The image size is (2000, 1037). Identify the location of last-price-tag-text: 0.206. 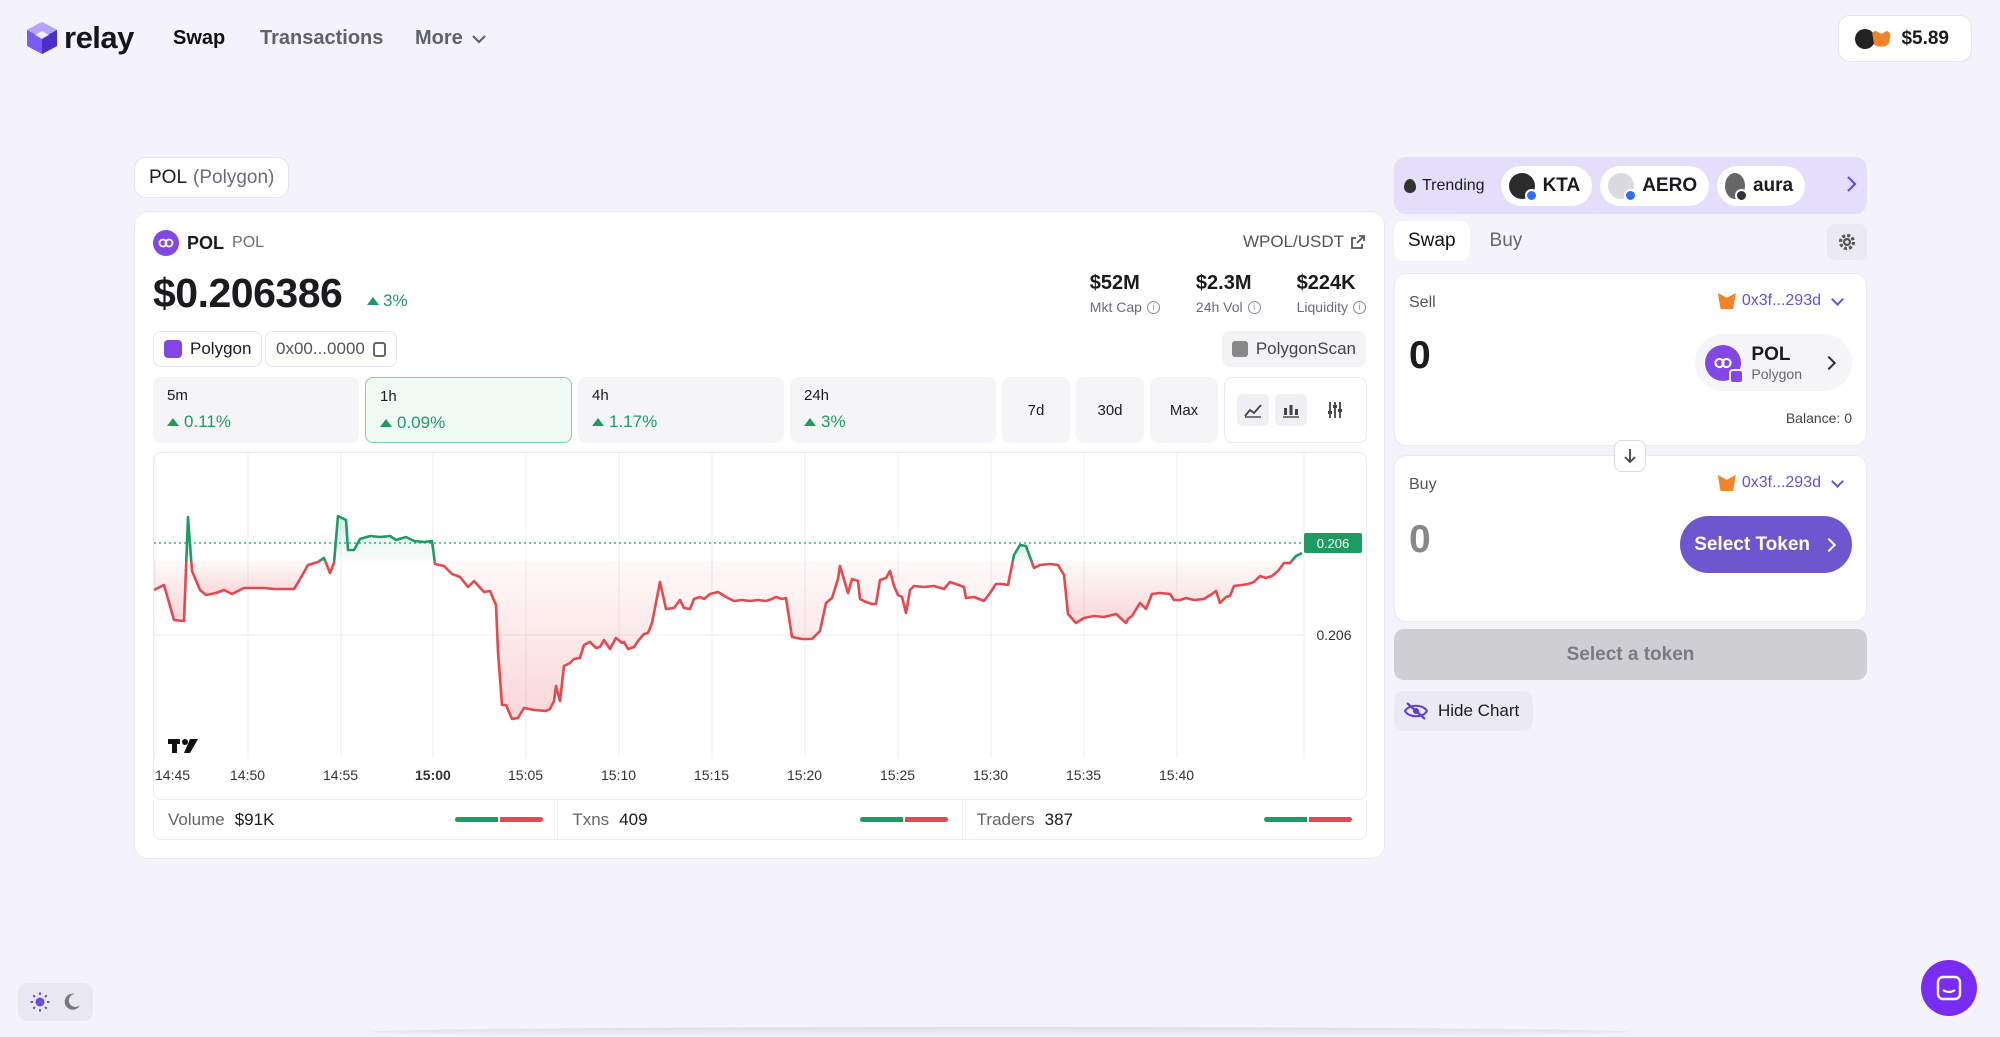
(1333, 543).